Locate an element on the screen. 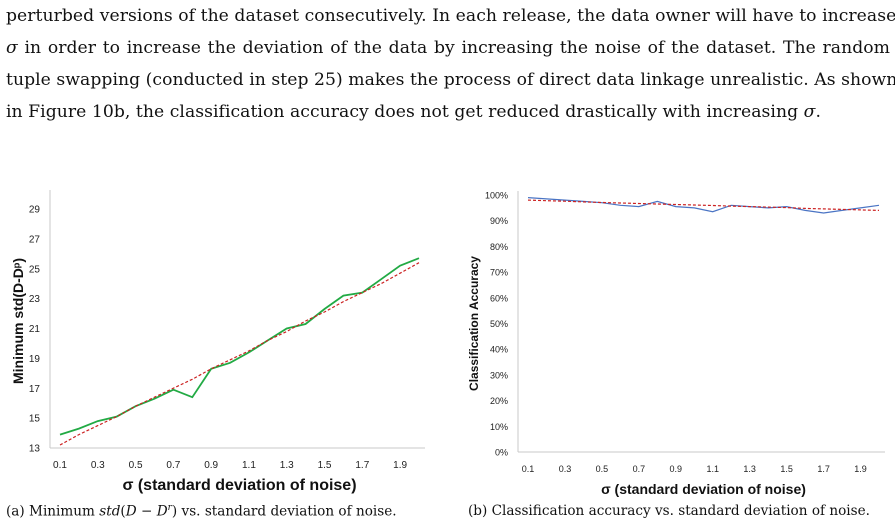 The image size is (895, 528). y-tick-label: 60% is located at coordinates (499, 298).